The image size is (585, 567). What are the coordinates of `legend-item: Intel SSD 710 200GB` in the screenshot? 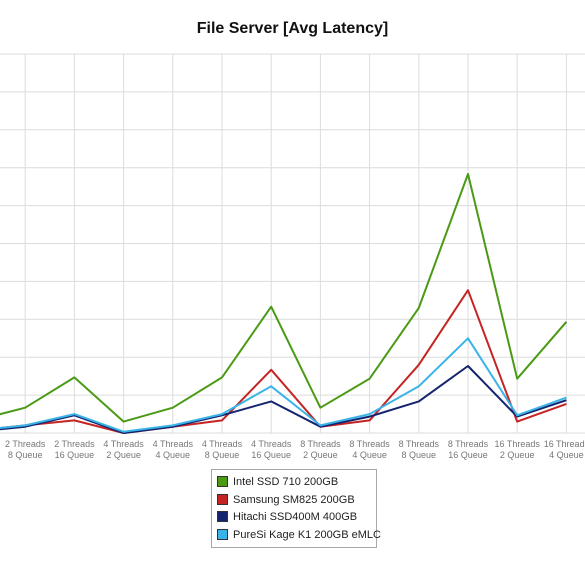 It's located at (296, 483).